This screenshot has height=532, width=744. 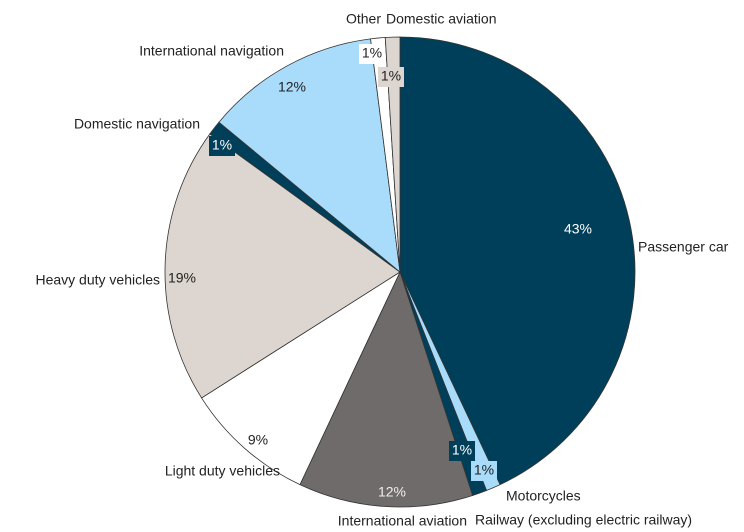 What do you see at coordinates (402, 521) in the screenshot?
I see `category-label: International aviation` at bounding box center [402, 521].